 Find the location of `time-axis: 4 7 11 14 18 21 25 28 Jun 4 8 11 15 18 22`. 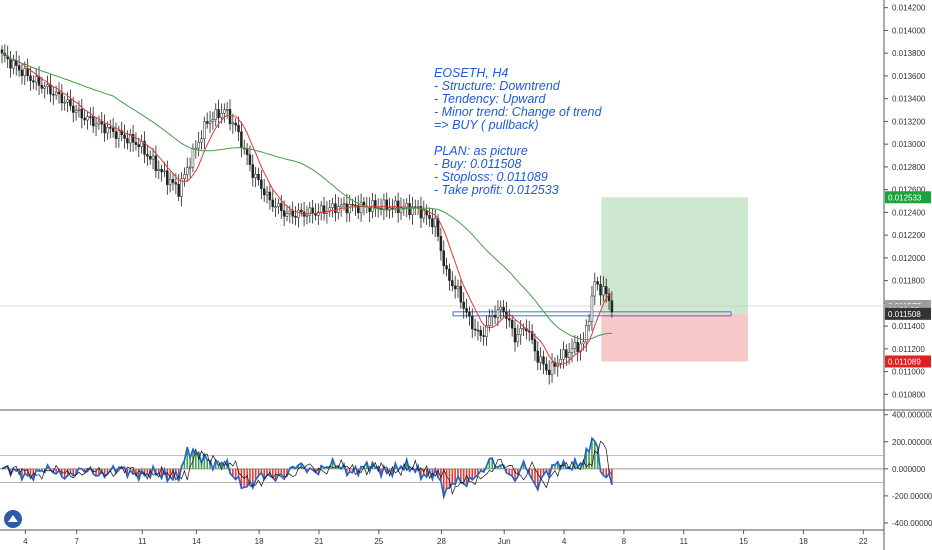

time-axis: 4 7 11 14 18 21 25 28 Jun 4 8 11 15 18 22 is located at coordinates (445, 538).